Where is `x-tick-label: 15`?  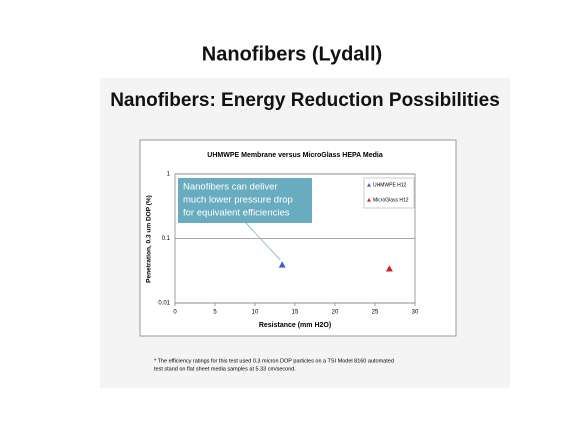 x-tick-label: 15 is located at coordinates (295, 313).